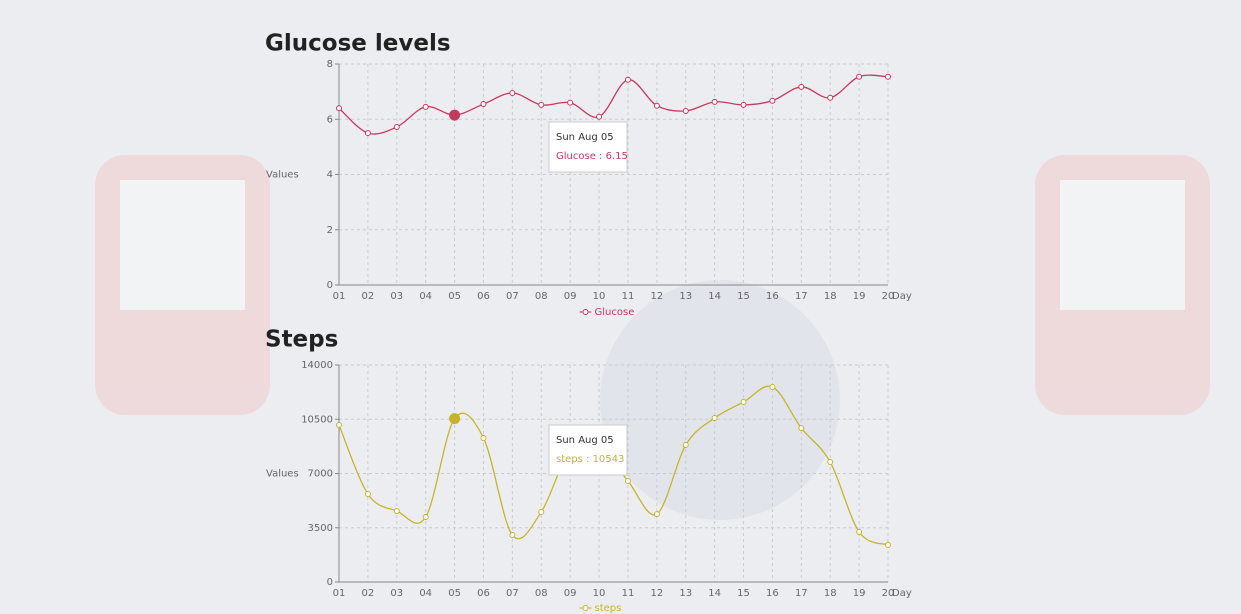 The height and width of the screenshot is (614, 1241). I want to click on x-axis-label: Day, so click(902, 296).